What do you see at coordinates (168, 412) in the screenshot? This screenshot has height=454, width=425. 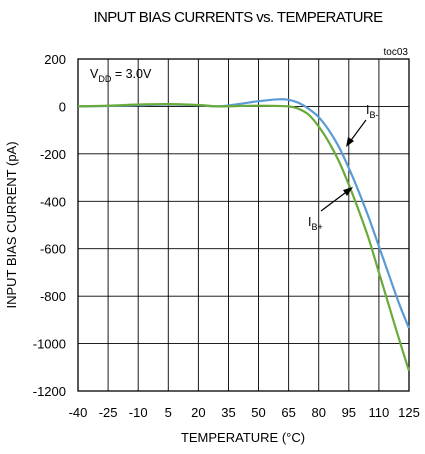 I see `x-tick-label: 5` at bounding box center [168, 412].